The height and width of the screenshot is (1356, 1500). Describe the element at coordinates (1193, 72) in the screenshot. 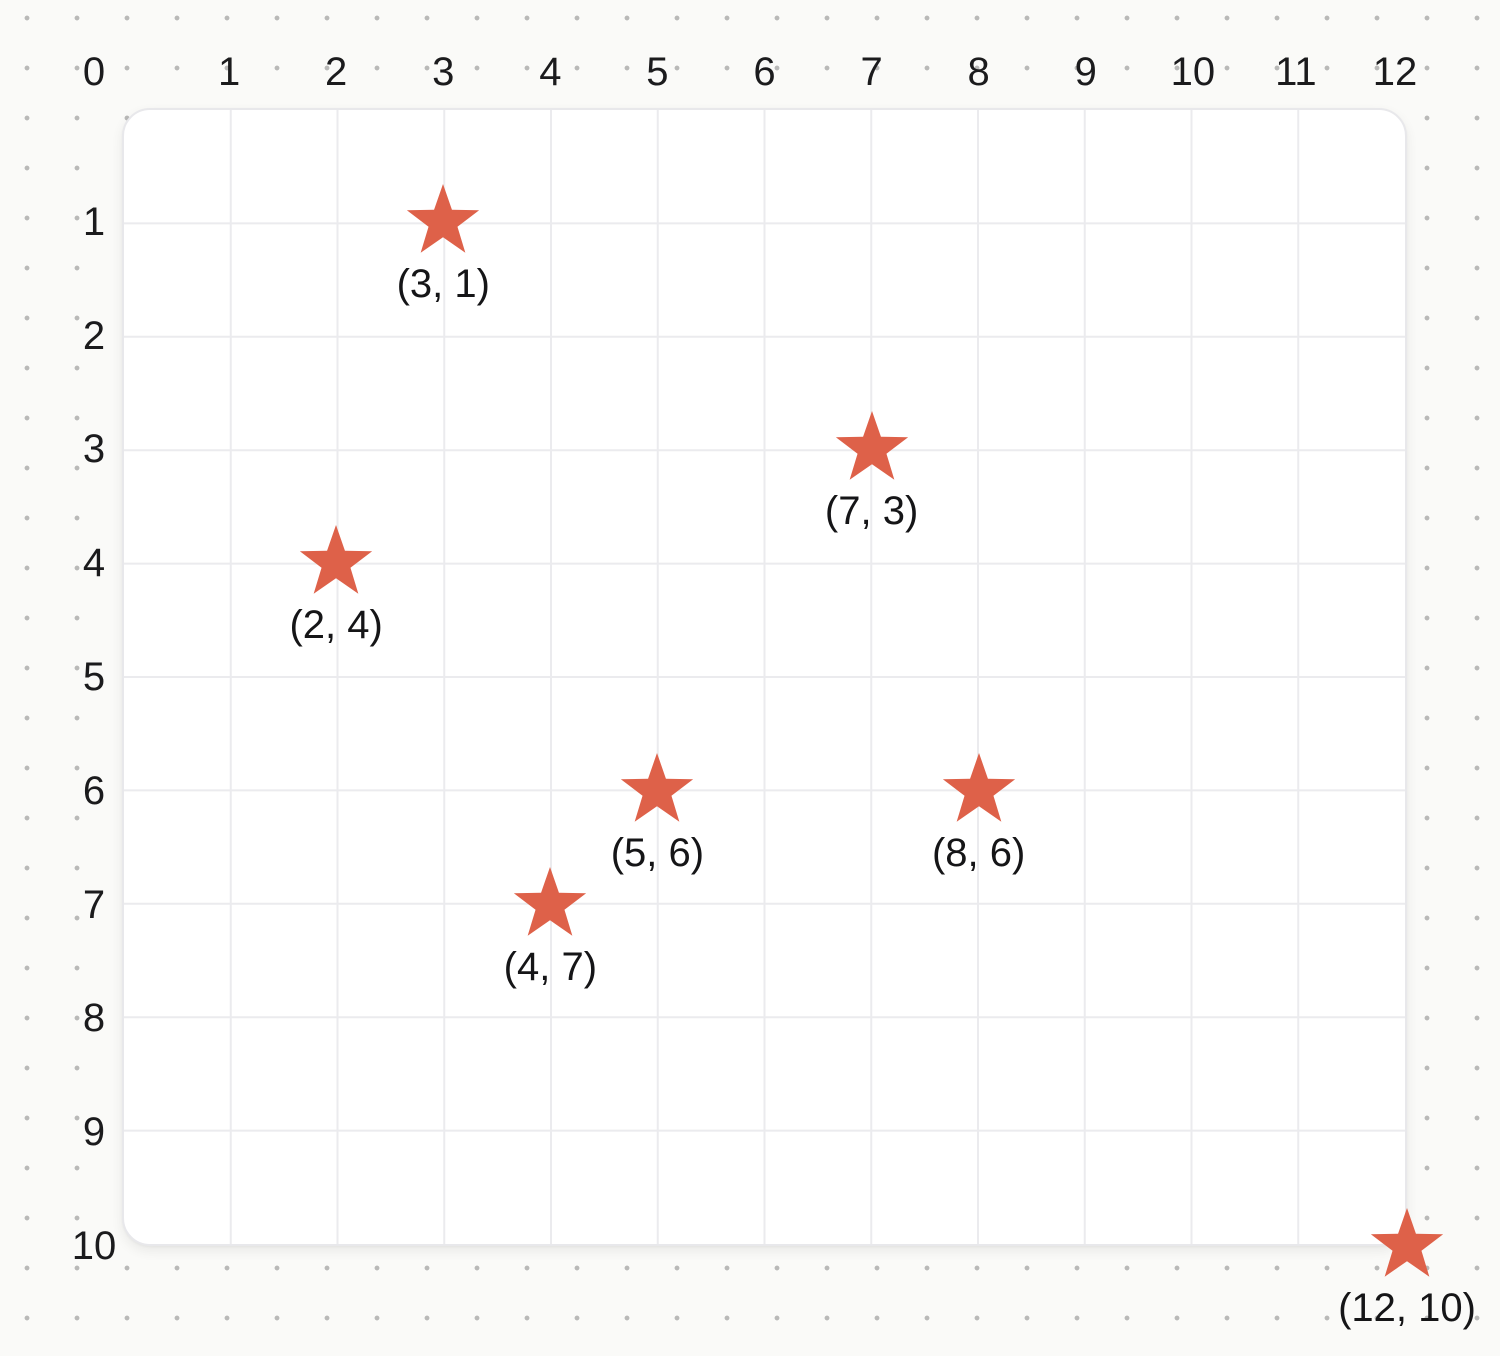

I see `x-tick-label: 10` at that location.